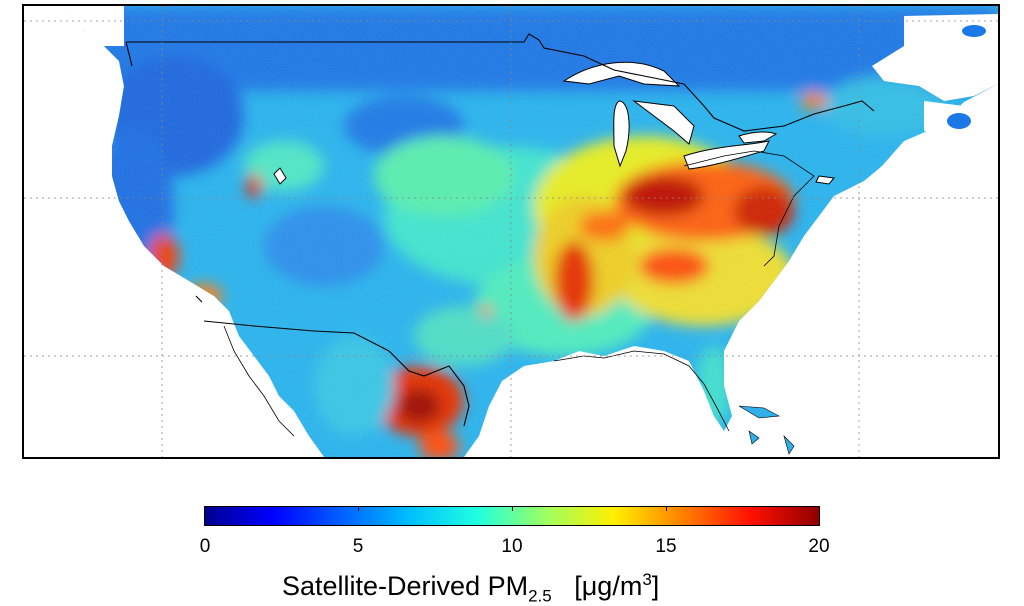 Image resolution: width=1024 pixels, height=606 pixels. I want to click on colorbar-tick-label-10: 10, so click(512, 546).